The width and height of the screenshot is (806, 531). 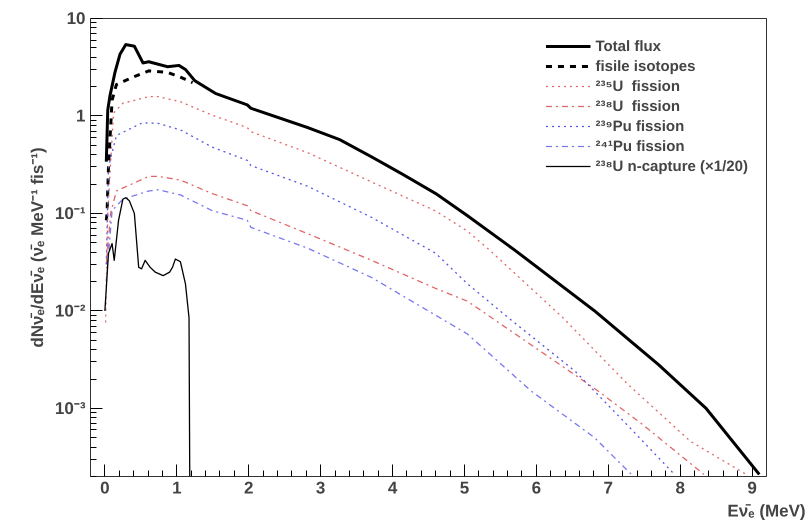 What do you see at coordinates (321, 488) in the screenshot?
I see `x-tick-label: 3` at bounding box center [321, 488].